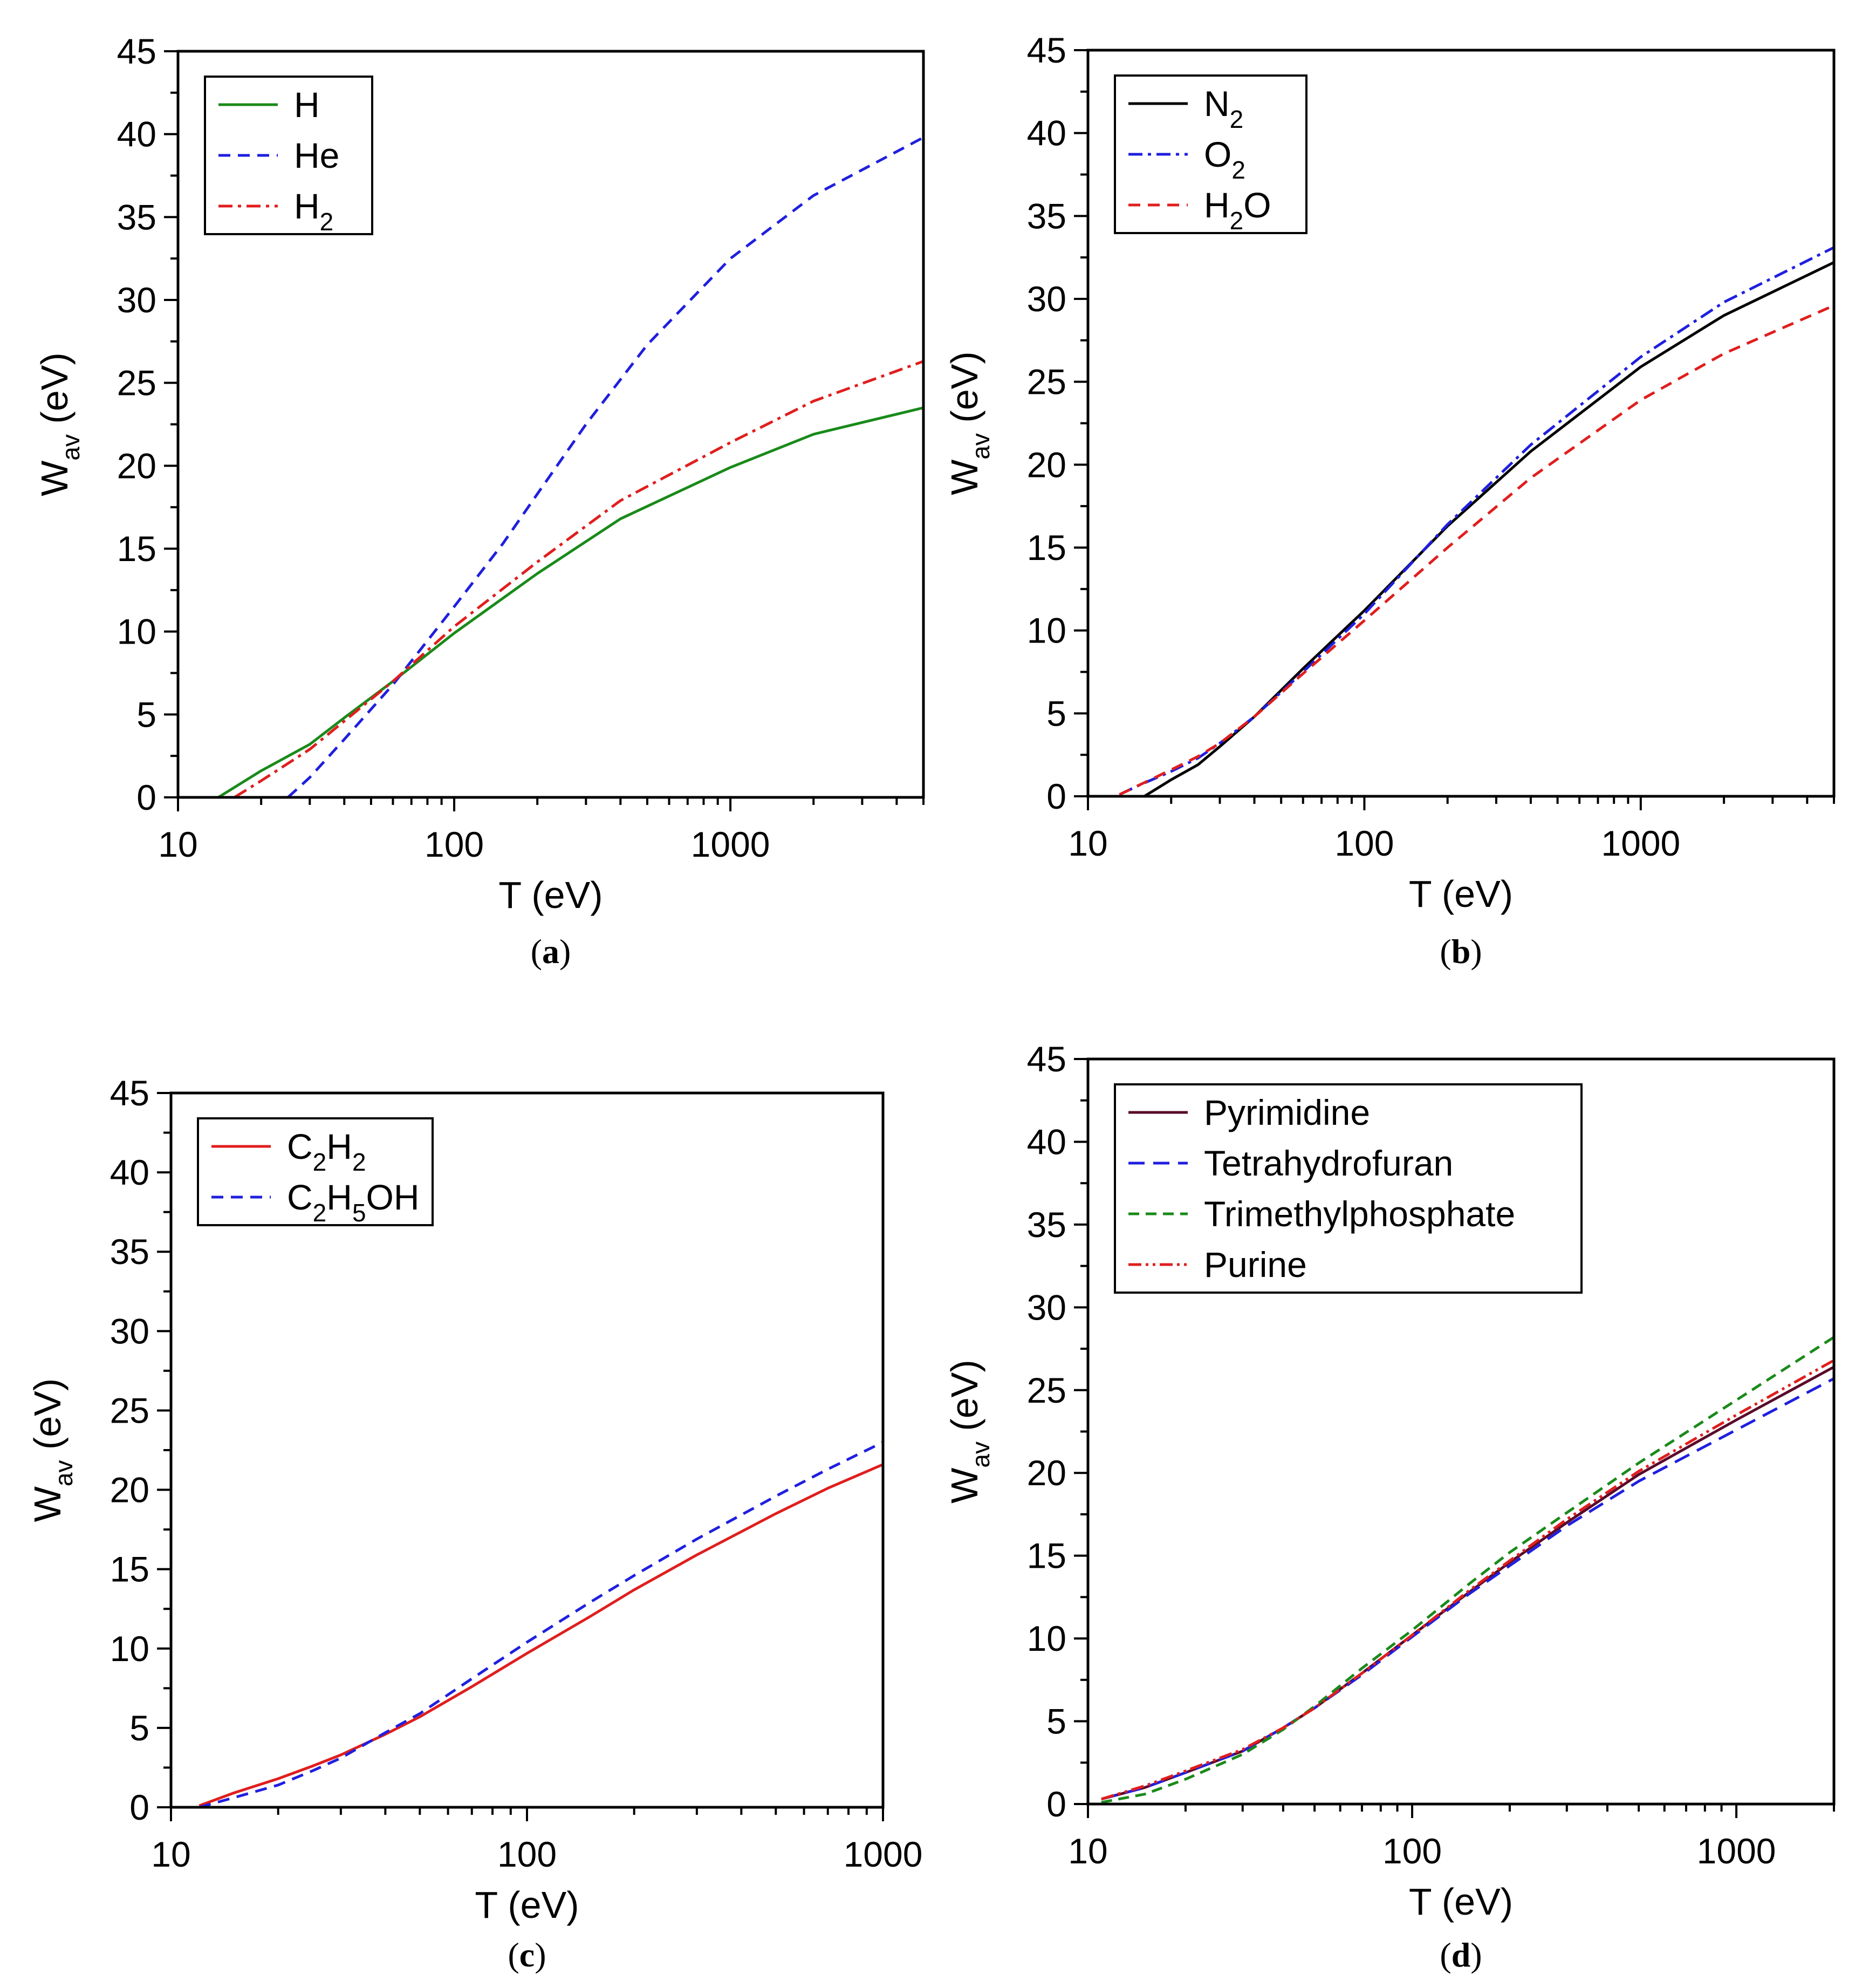 This screenshot has width=1869, height=1988. Describe the element at coordinates (146, 797) in the screenshot. I see `y-tick-label: 0` at that location.